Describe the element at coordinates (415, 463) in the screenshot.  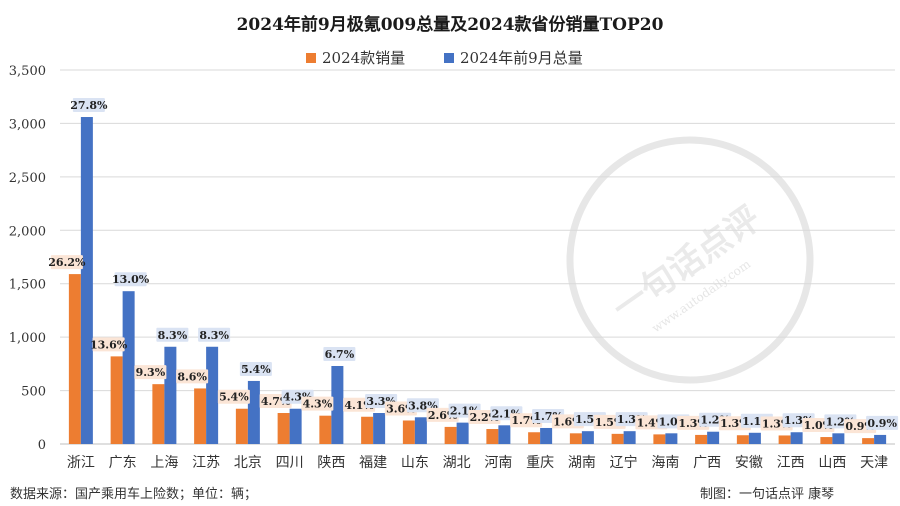
I see `x-category-label: 山东` at that location.